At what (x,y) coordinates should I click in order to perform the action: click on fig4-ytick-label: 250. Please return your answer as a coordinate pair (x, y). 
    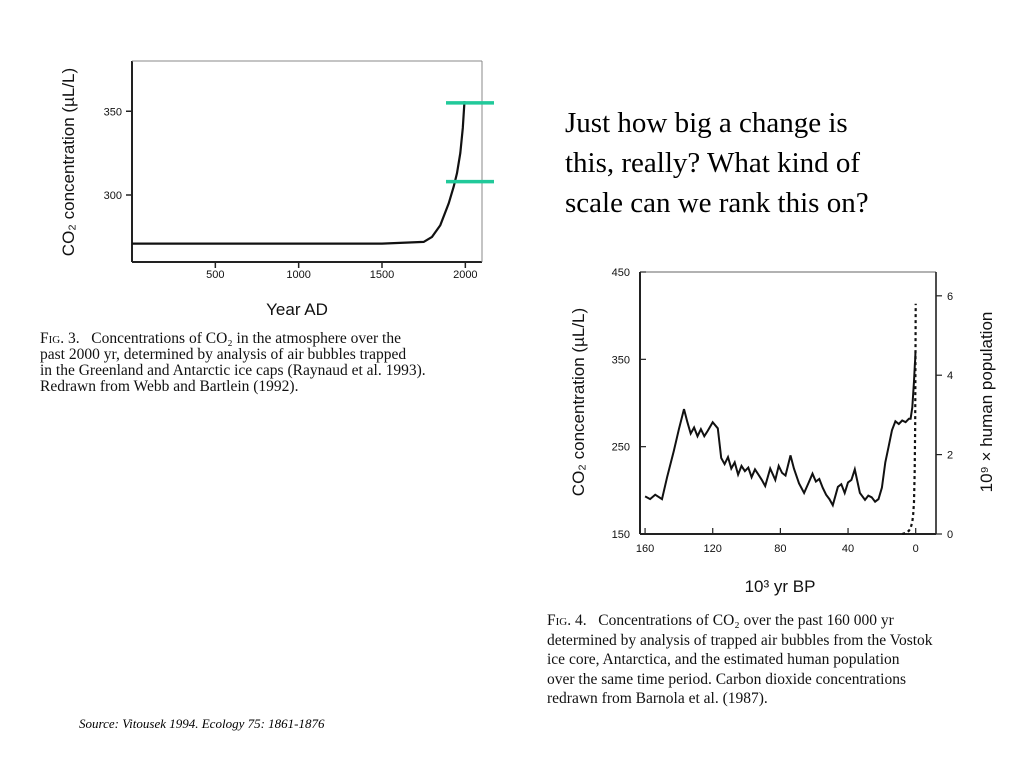
    Looking at the image, I should click on (621, 448).